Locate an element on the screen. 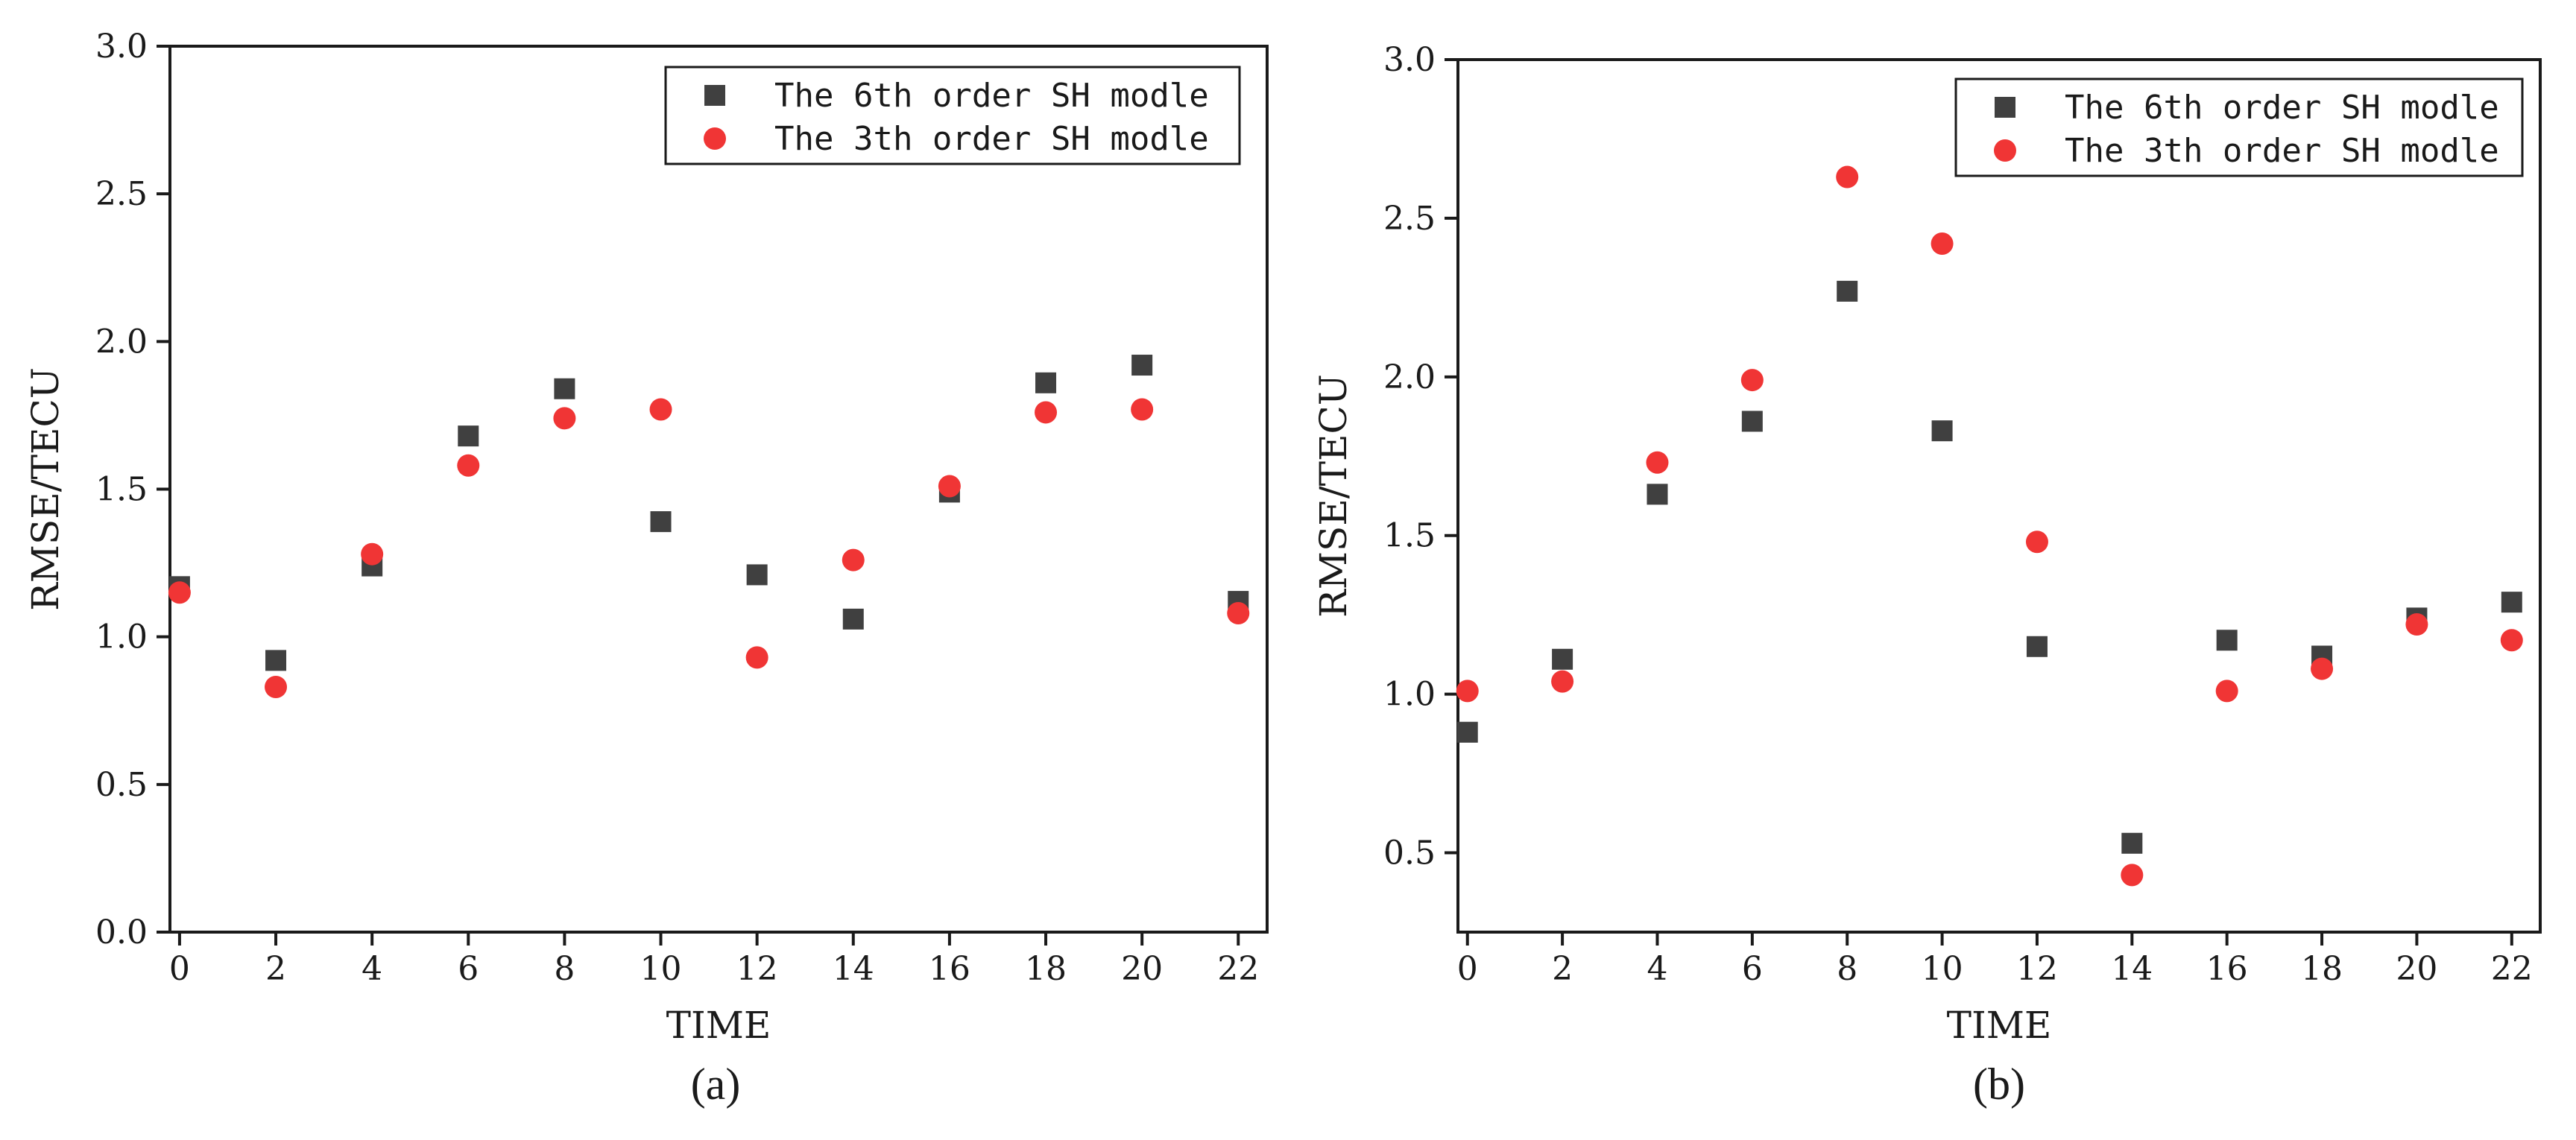  x-tick-label: 10 is located at coordinates (1943, 969).